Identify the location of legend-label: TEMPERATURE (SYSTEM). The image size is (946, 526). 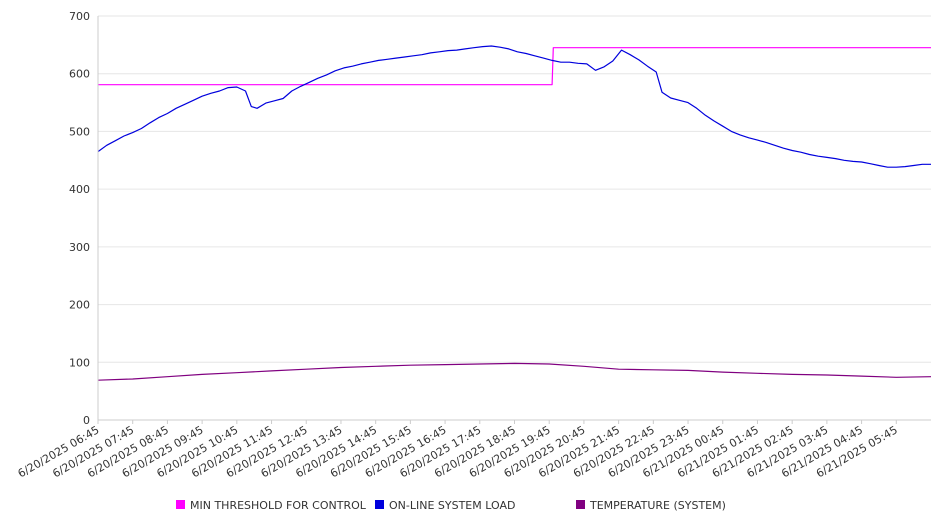
(657, 505).